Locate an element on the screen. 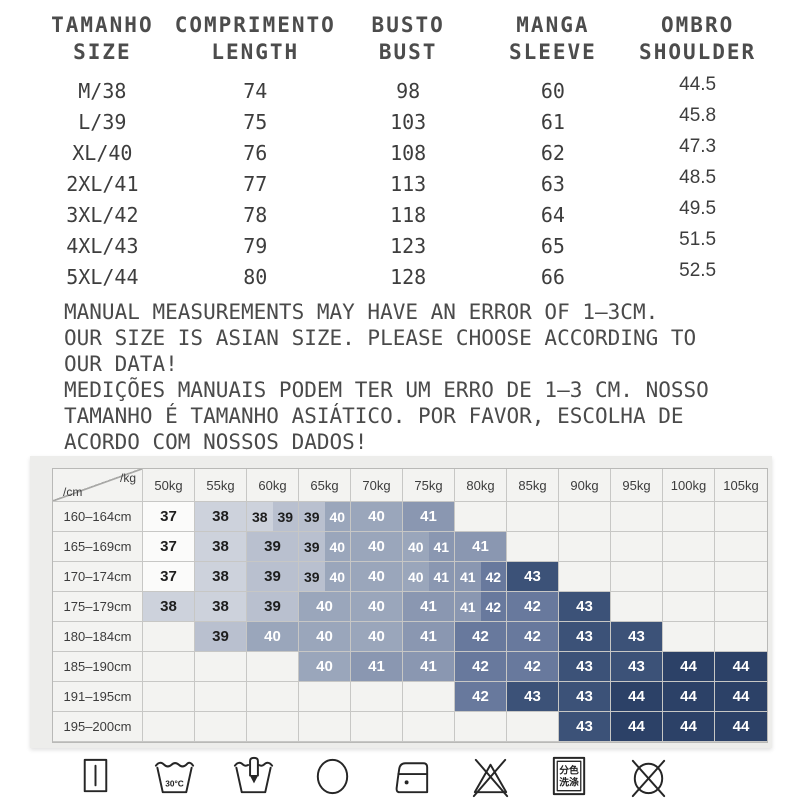 The width and height of the screenshot is (800, 800). size-table-cell: 62 is located at coordinates (552, 153).